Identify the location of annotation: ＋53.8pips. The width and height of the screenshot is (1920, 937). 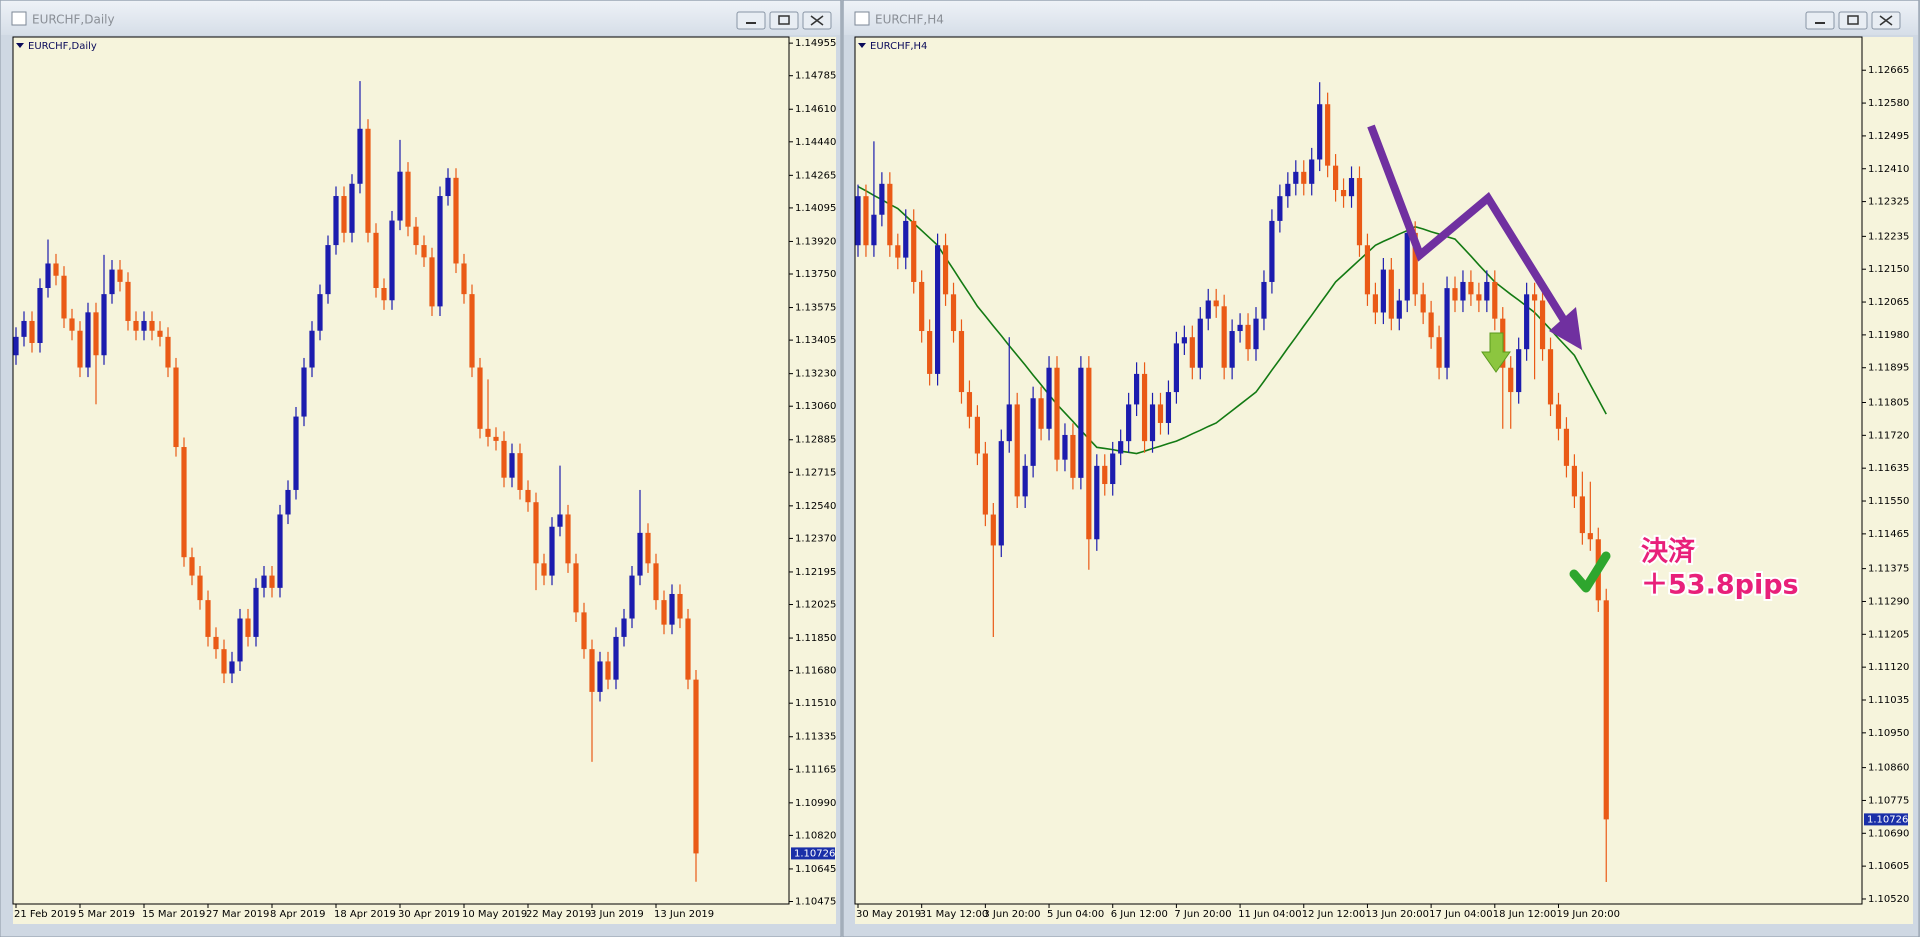
(1720, 585).